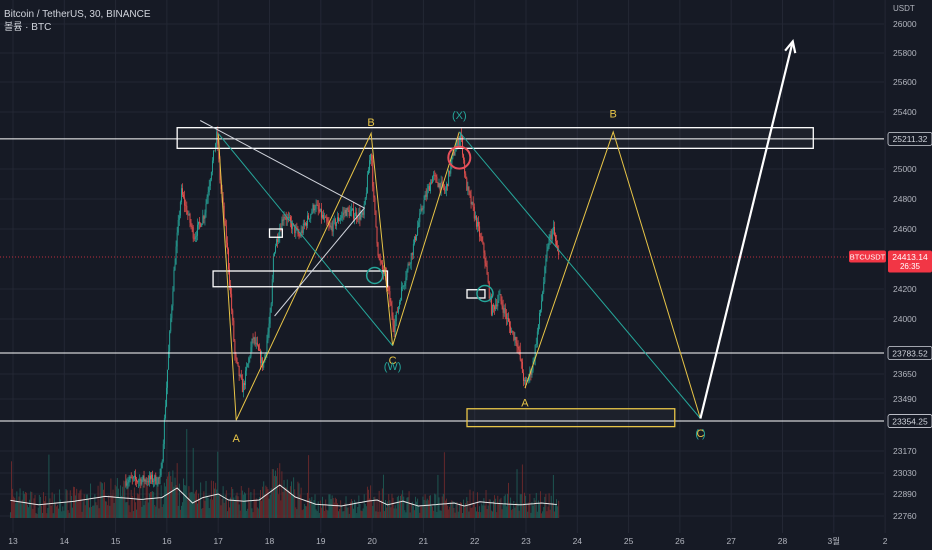 The height and width of the screenshot is (550, 932). I want to click on x-tick-label: 27, so click(731, 541).